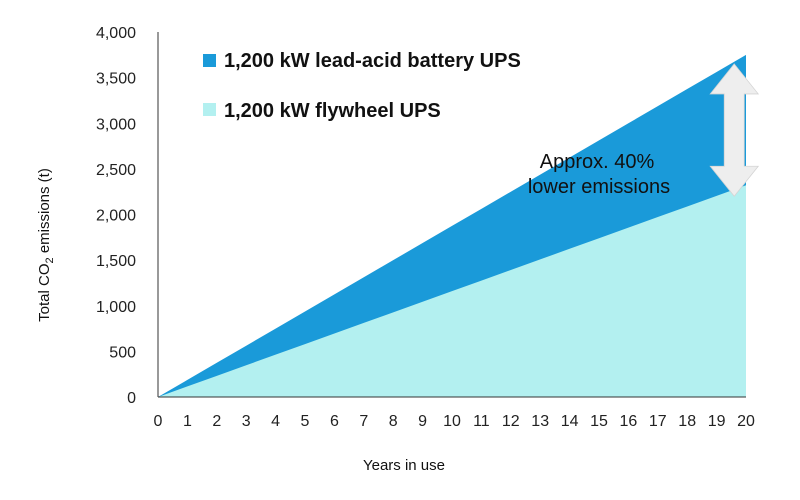  Describe the element at coordinates (687, 421) in the screenshot. I see `x-tick-label: 18` at that location.